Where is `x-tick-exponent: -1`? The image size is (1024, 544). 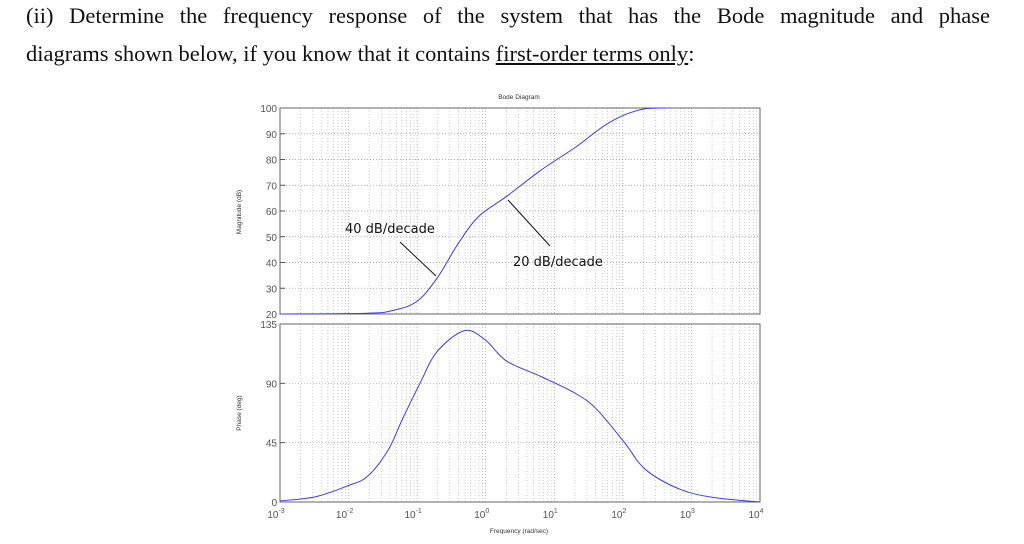 x-tick-exponent: -1 is located at coordinates (419, 511).